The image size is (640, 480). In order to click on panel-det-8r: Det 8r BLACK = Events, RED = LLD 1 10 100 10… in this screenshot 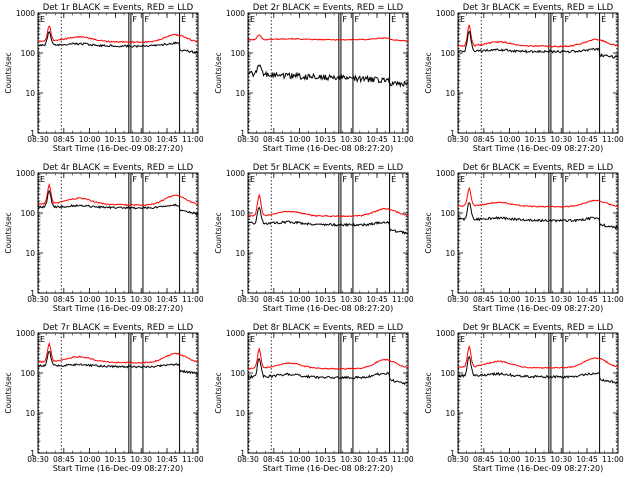, I will do `click(314, 398)`.